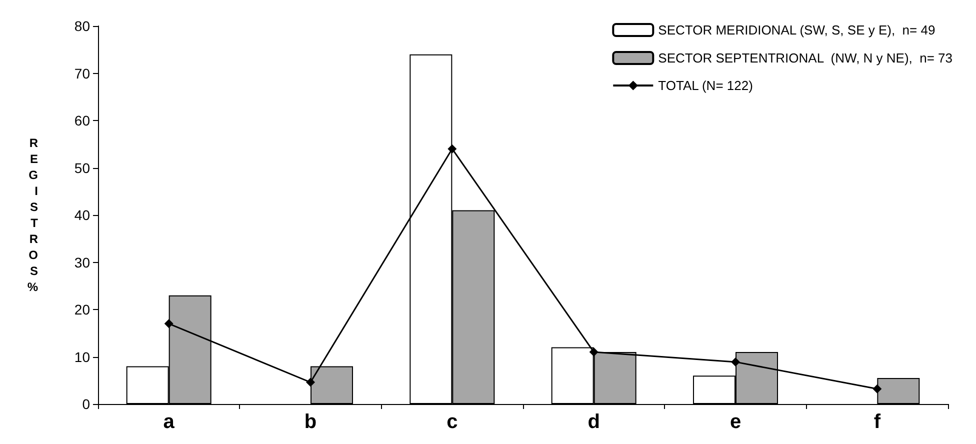 The image size is (976, 444). I want to click on x-tick-label: d, so click(594, 422).